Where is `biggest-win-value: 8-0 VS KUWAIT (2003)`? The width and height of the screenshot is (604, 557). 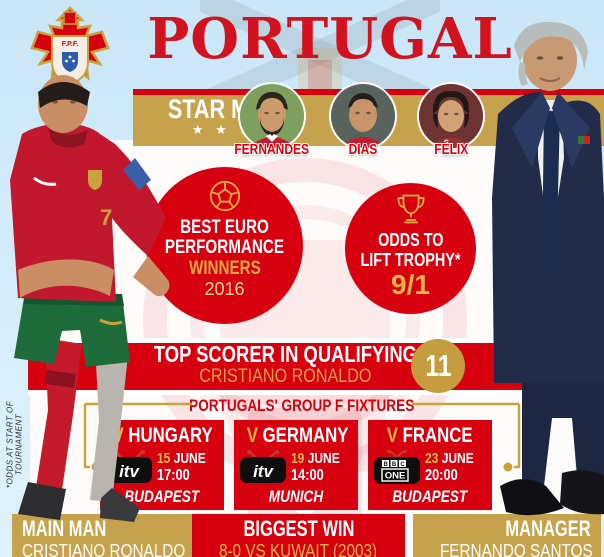
biggest-win-value: 8-0 VS KUWAIT (2003) is located at coordinates (298, 549).